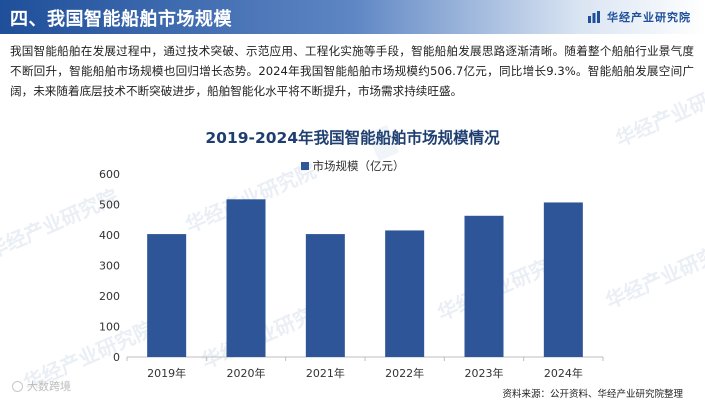 Image resolution: width=705 pixels, height=400 pixels. Describe the element at coordinates (49, 386) in the screenshot. I see `corner-logo-text: 大数跨境` at that location.